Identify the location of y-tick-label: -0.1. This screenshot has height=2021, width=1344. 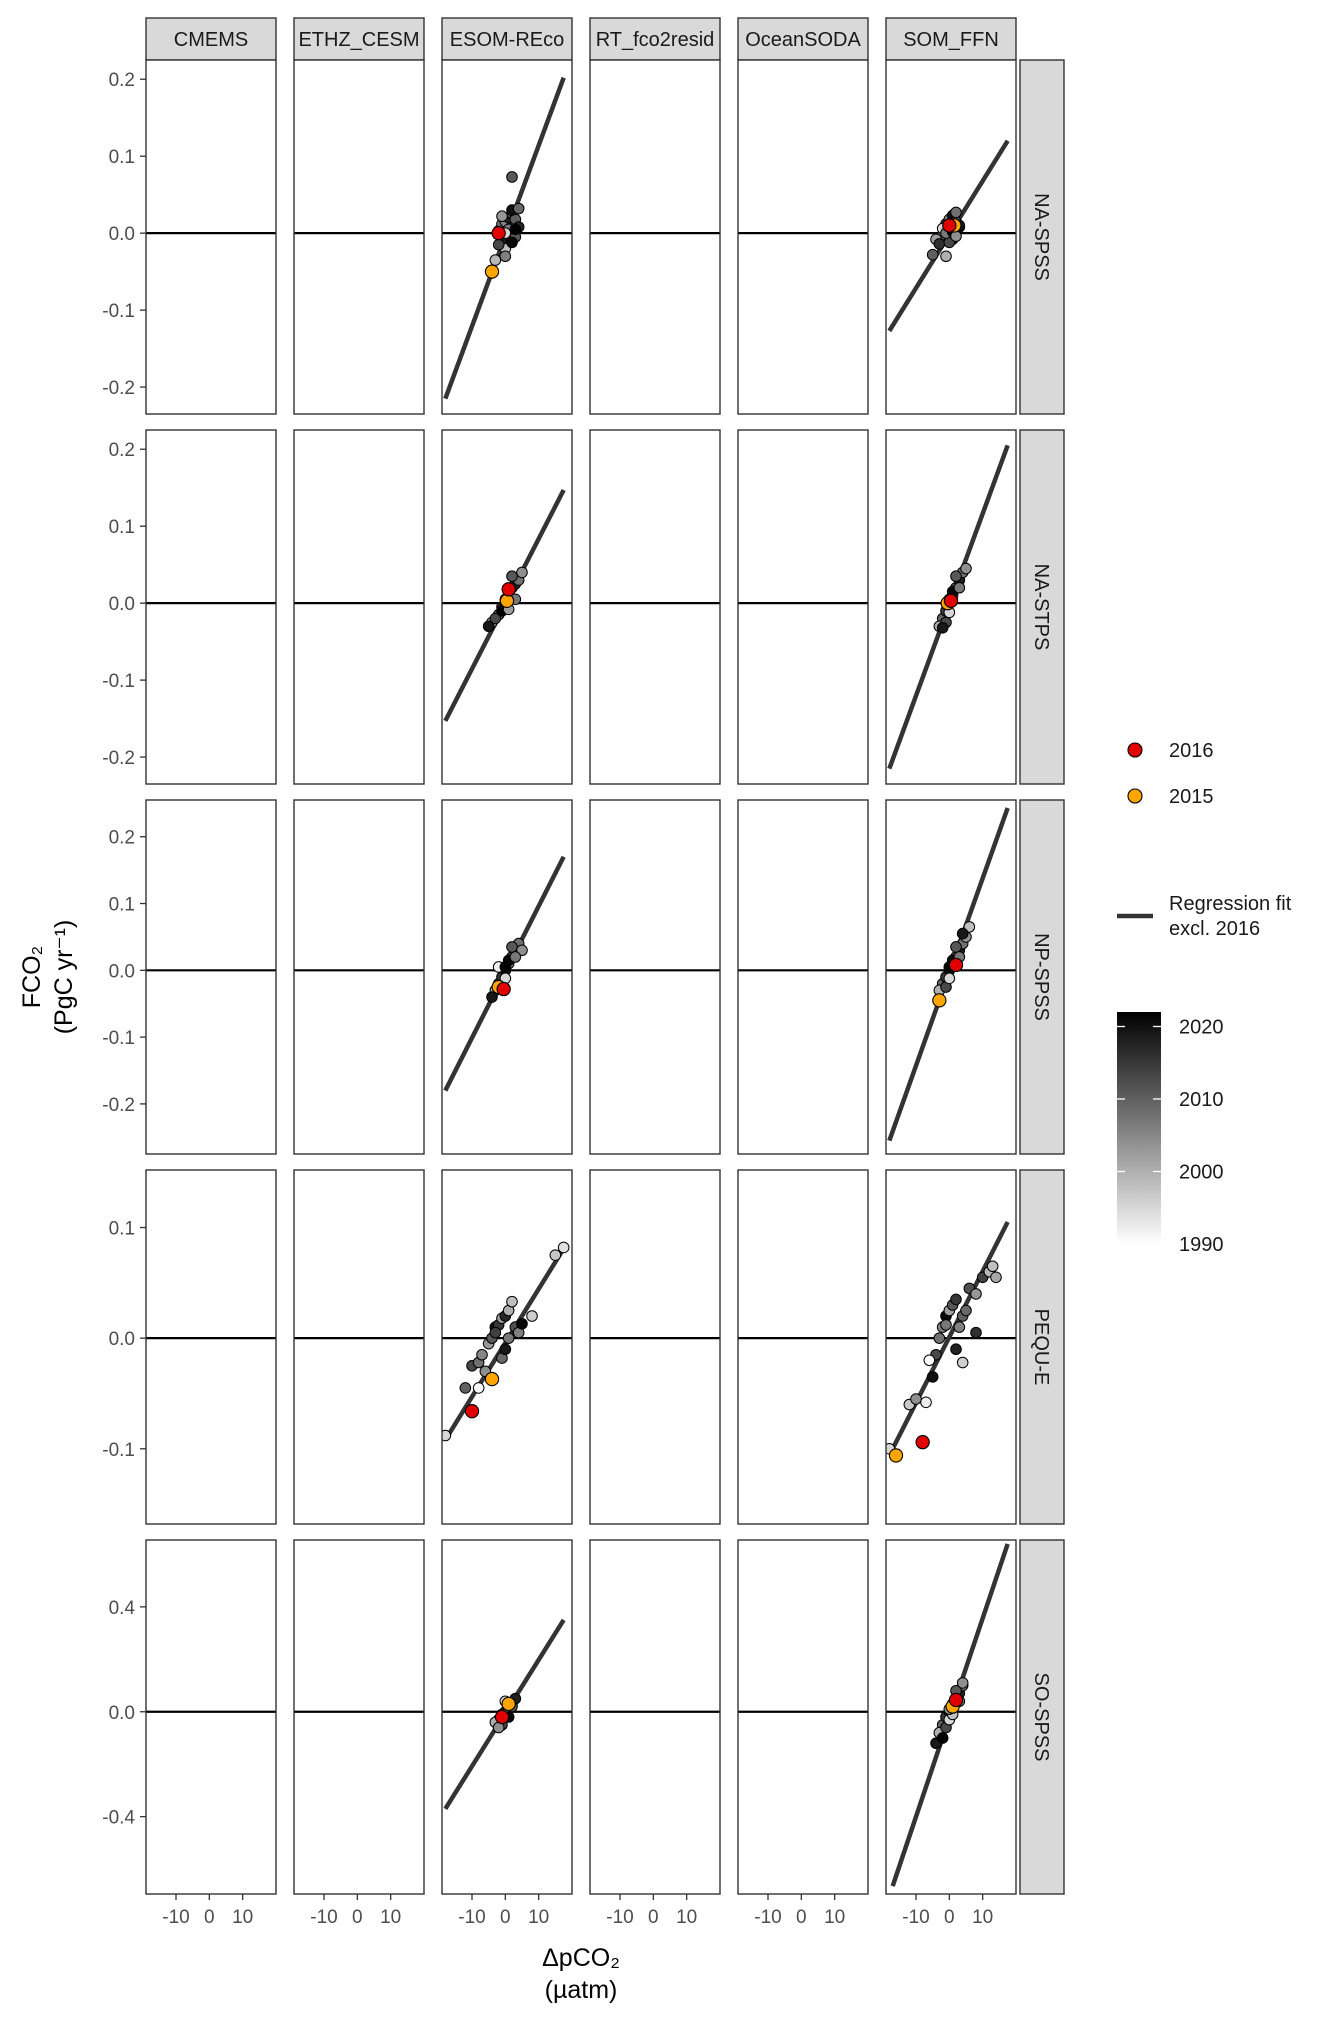
(118, 1450).